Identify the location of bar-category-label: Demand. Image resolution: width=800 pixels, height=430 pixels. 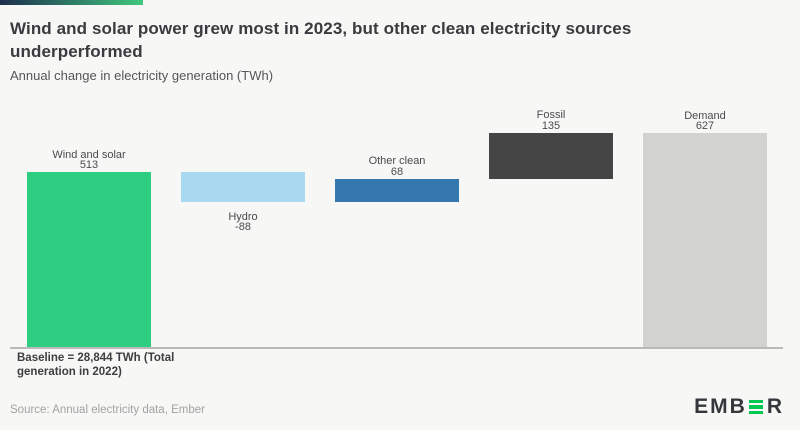
(705, 115).